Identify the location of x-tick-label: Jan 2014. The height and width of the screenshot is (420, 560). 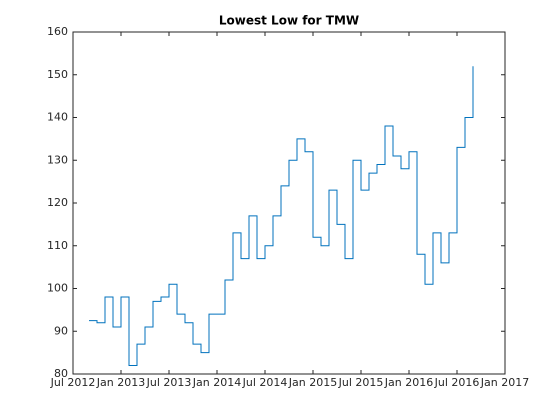
(216, 382).